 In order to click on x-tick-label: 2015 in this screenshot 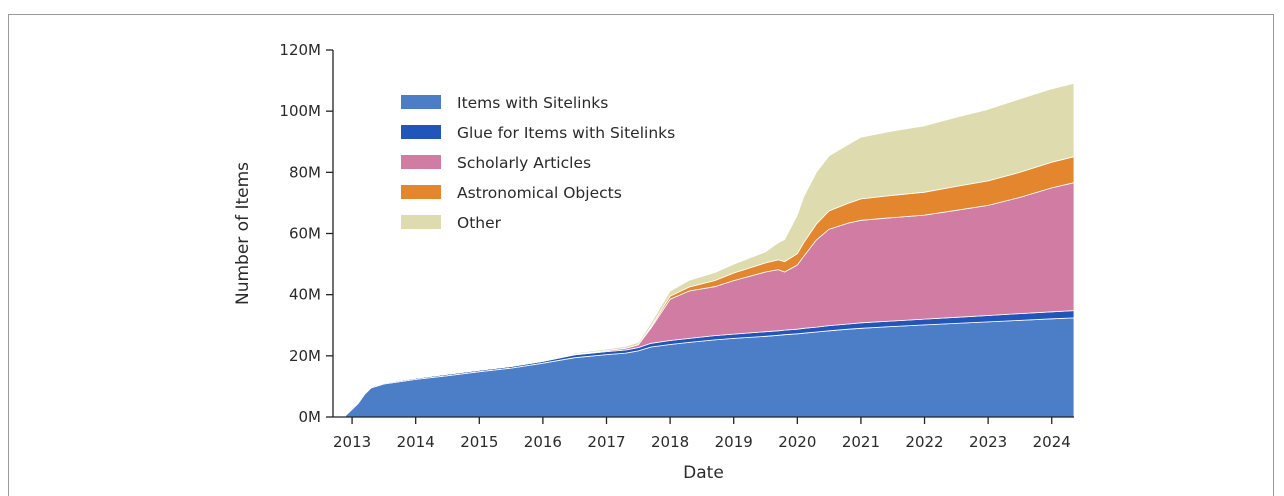, I will do `click(479, 442)`.